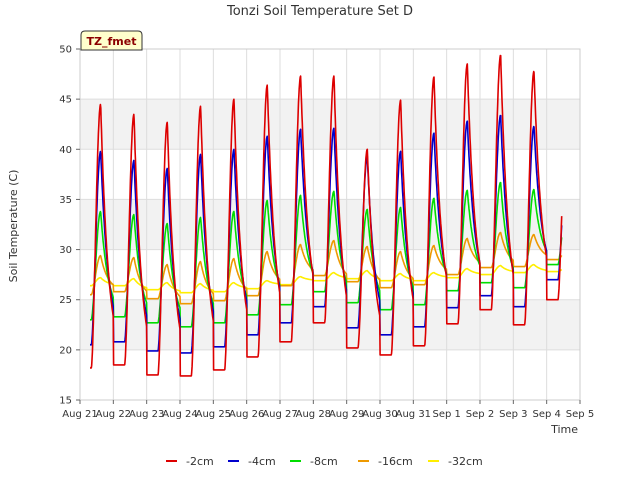 The image size is (640, 480). What do you see at coordinates (65, 50) in the screenshot?
I see `y-tick-label: 50` at bounding box center [65, 50].